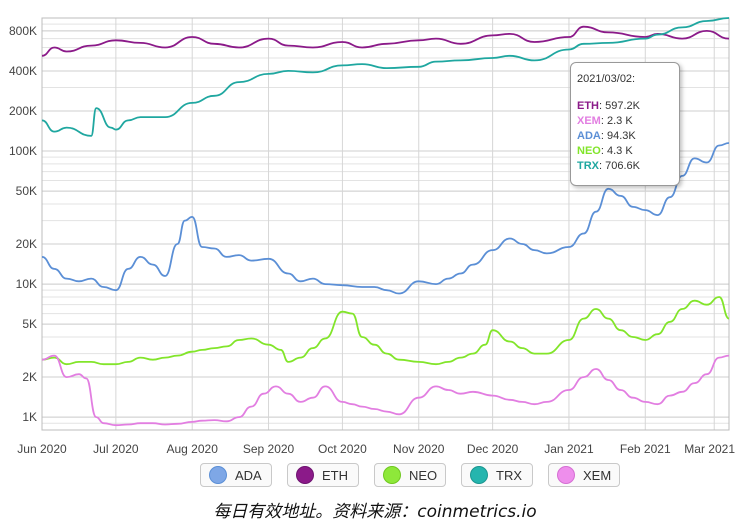  I want to click on y-tick-label: 800K, so click(23, 31).